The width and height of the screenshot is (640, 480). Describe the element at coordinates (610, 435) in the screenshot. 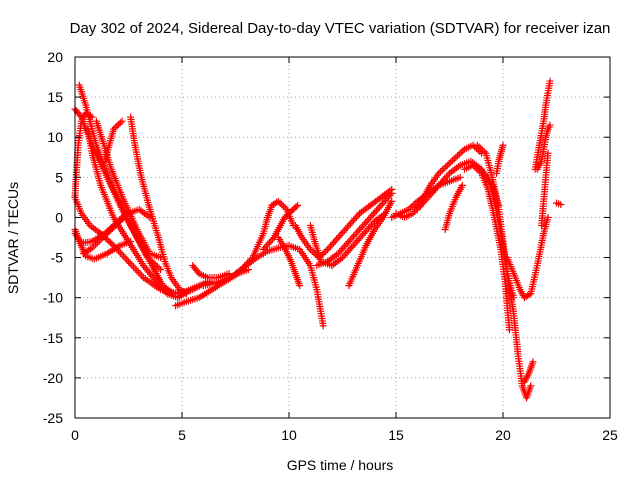

I see `x-tick-label: 25` at that location.